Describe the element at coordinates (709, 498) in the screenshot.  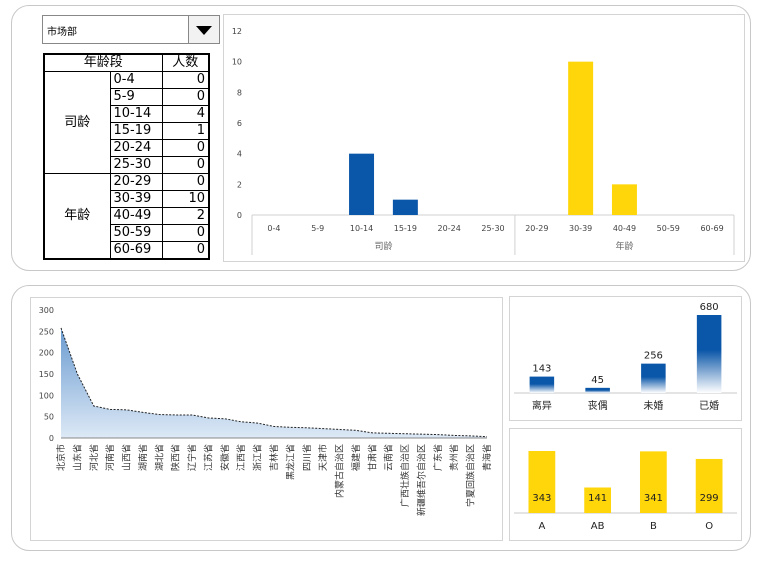
I see `data-label: 299` at that location.